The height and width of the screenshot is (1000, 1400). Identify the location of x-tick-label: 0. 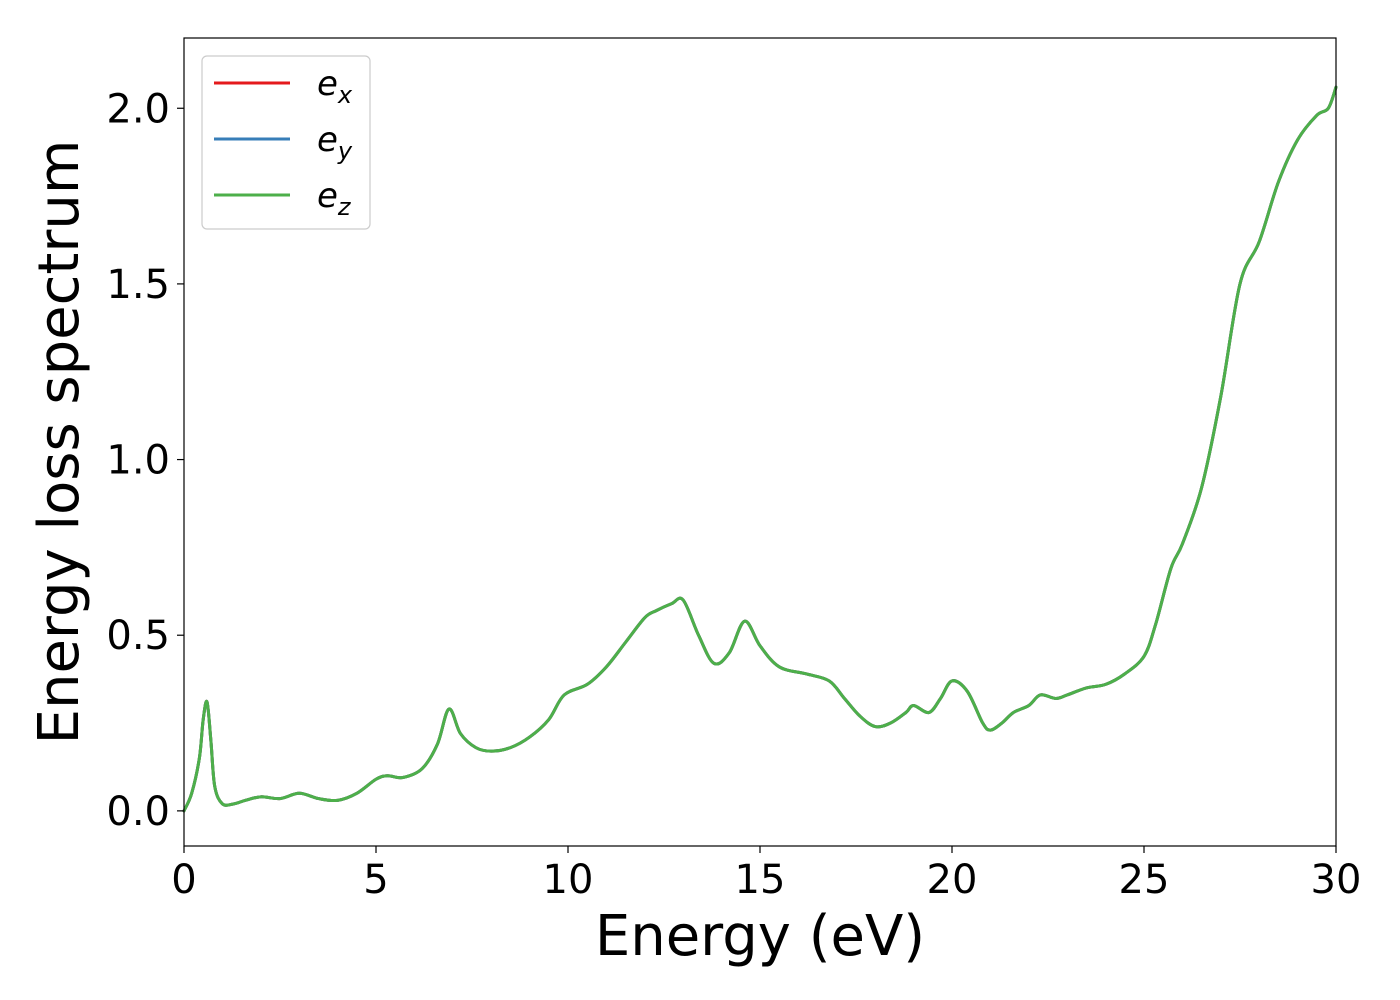
(183, 880).